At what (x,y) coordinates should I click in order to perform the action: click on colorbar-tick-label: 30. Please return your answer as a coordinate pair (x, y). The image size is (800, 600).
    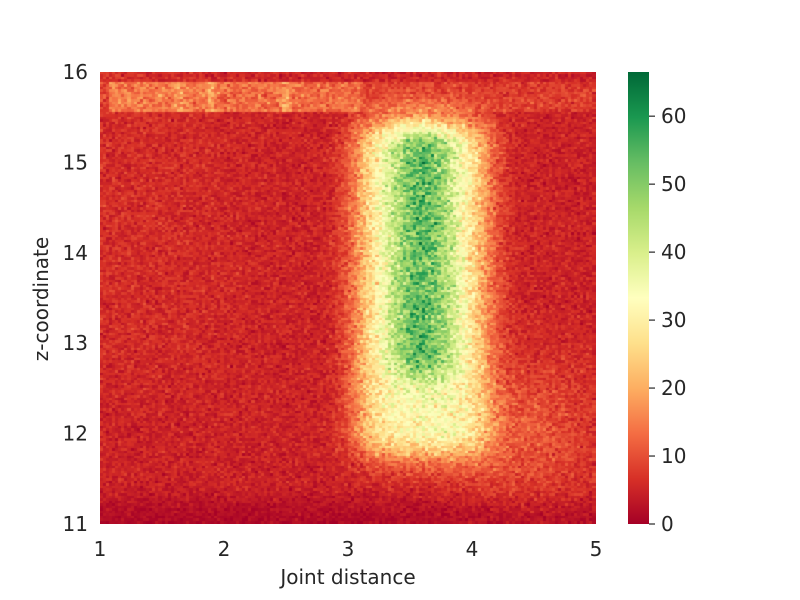
    Looking at the image, I should click on (673, 320).